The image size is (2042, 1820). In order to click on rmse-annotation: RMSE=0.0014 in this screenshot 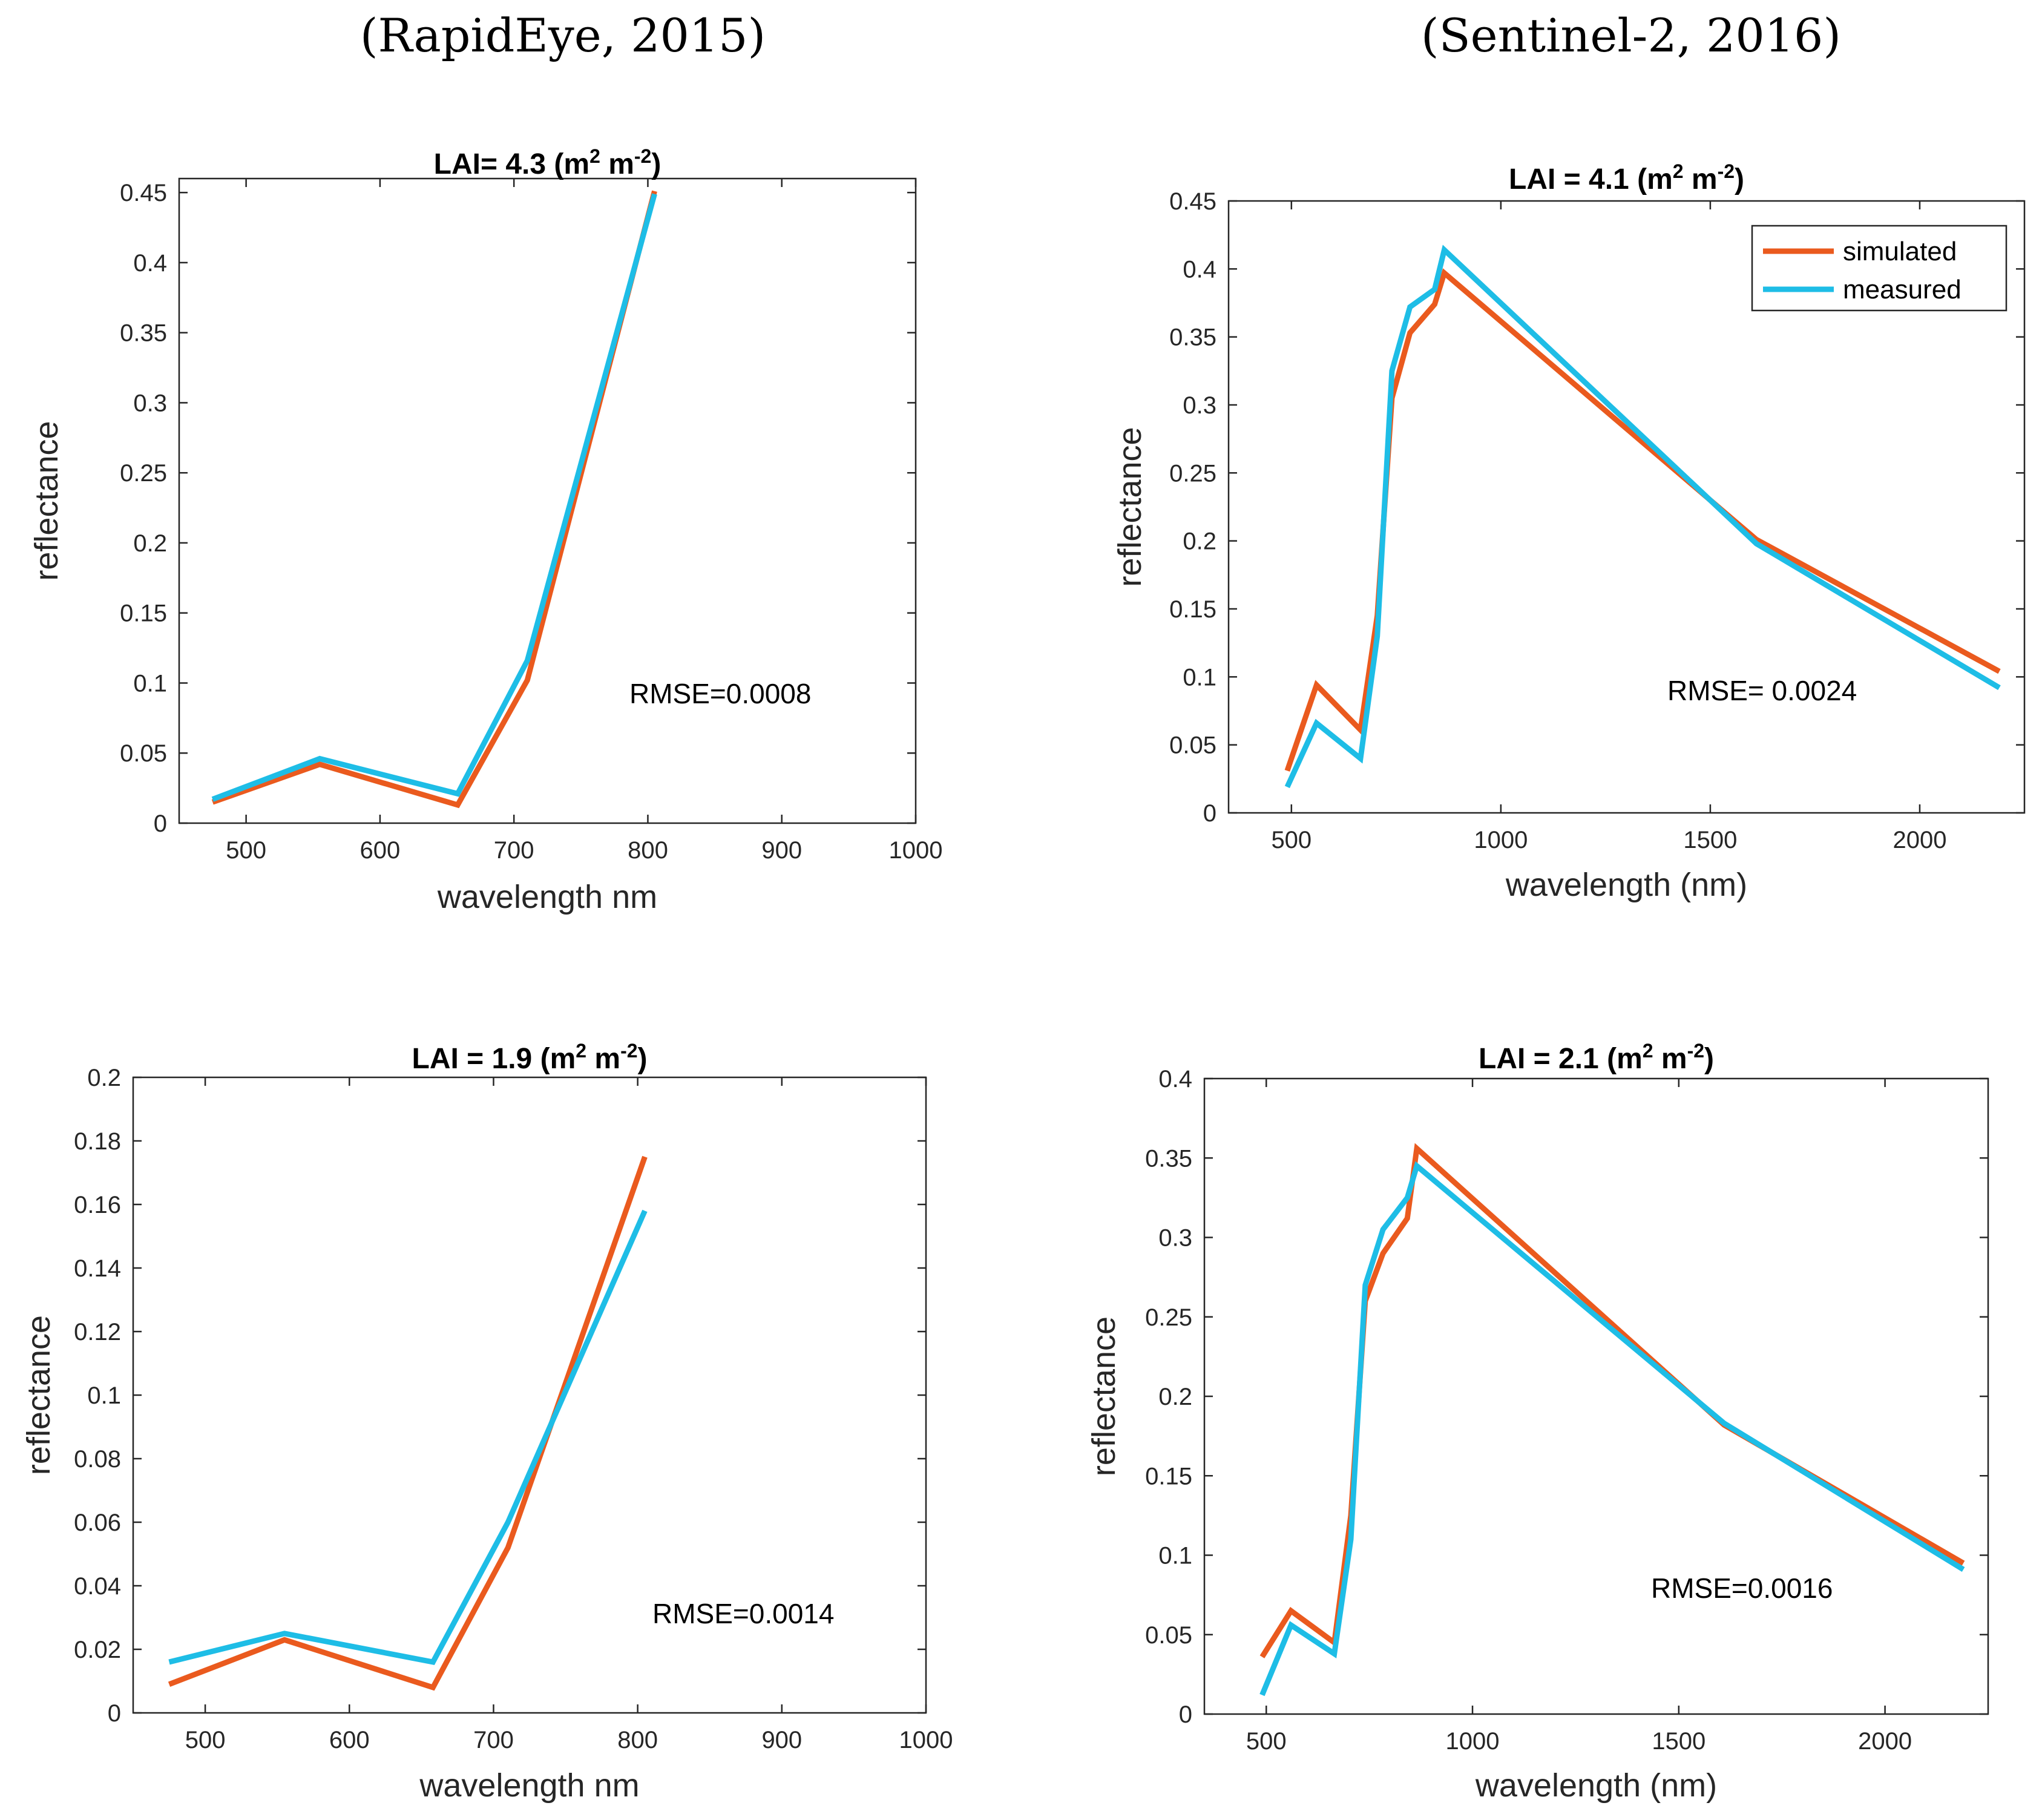, I will do `click(743, 1613)`.